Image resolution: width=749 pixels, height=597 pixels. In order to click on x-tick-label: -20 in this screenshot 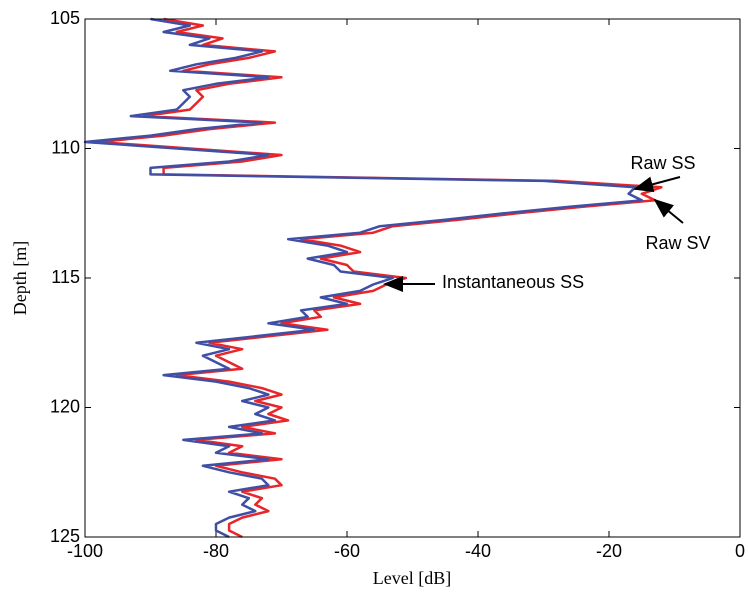, I will do `click(609, 551)`.